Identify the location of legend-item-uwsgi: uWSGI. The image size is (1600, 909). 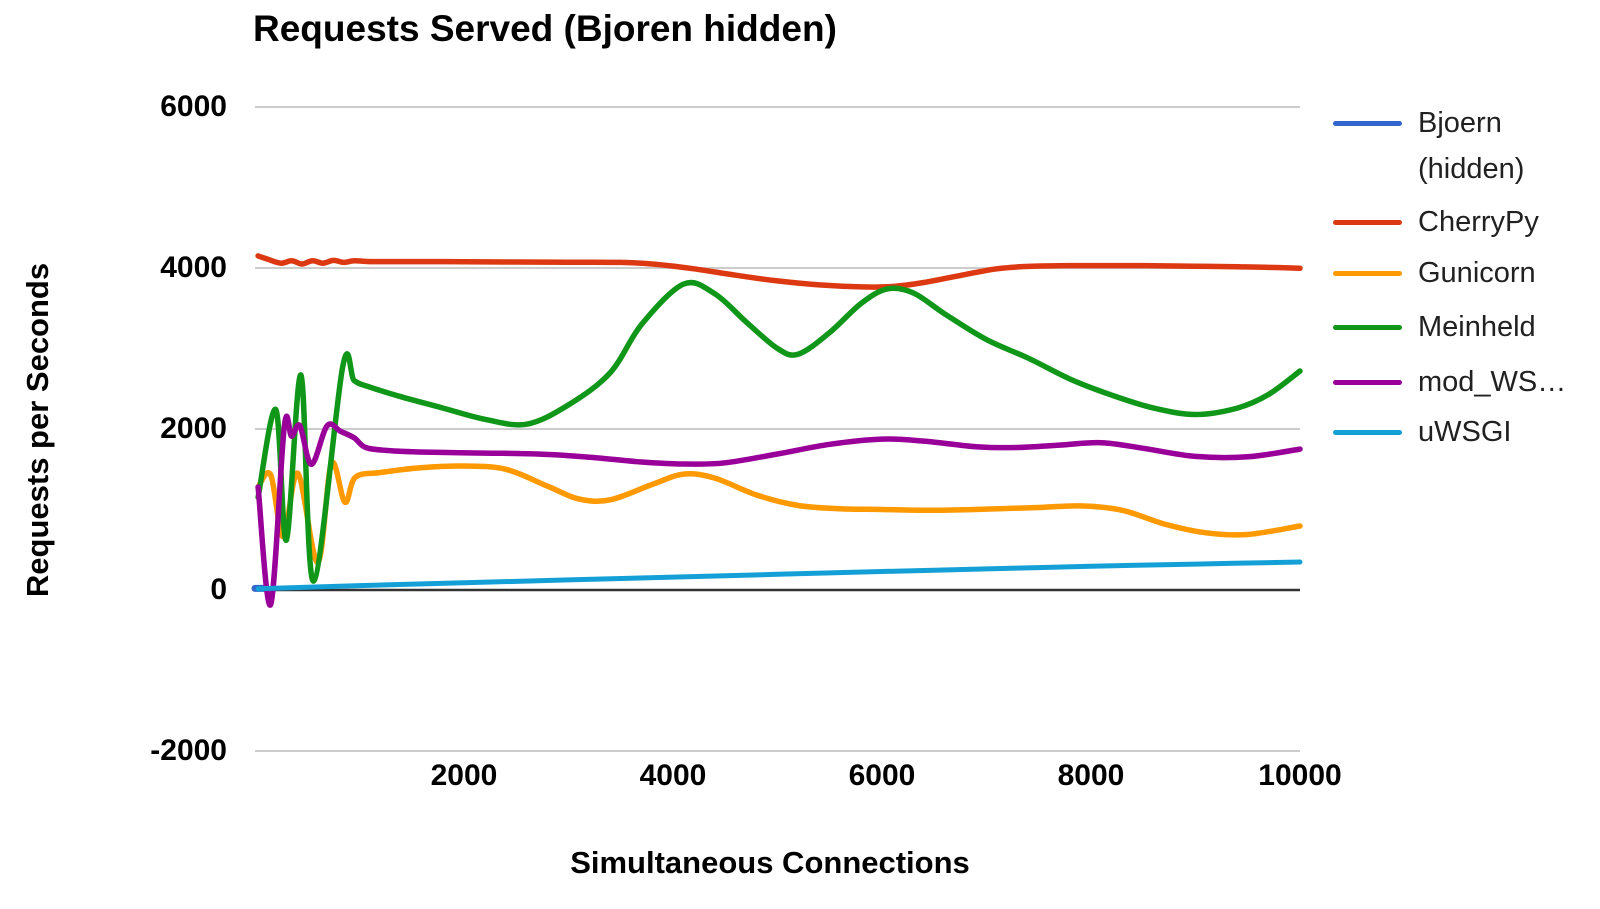
(1422, 432).